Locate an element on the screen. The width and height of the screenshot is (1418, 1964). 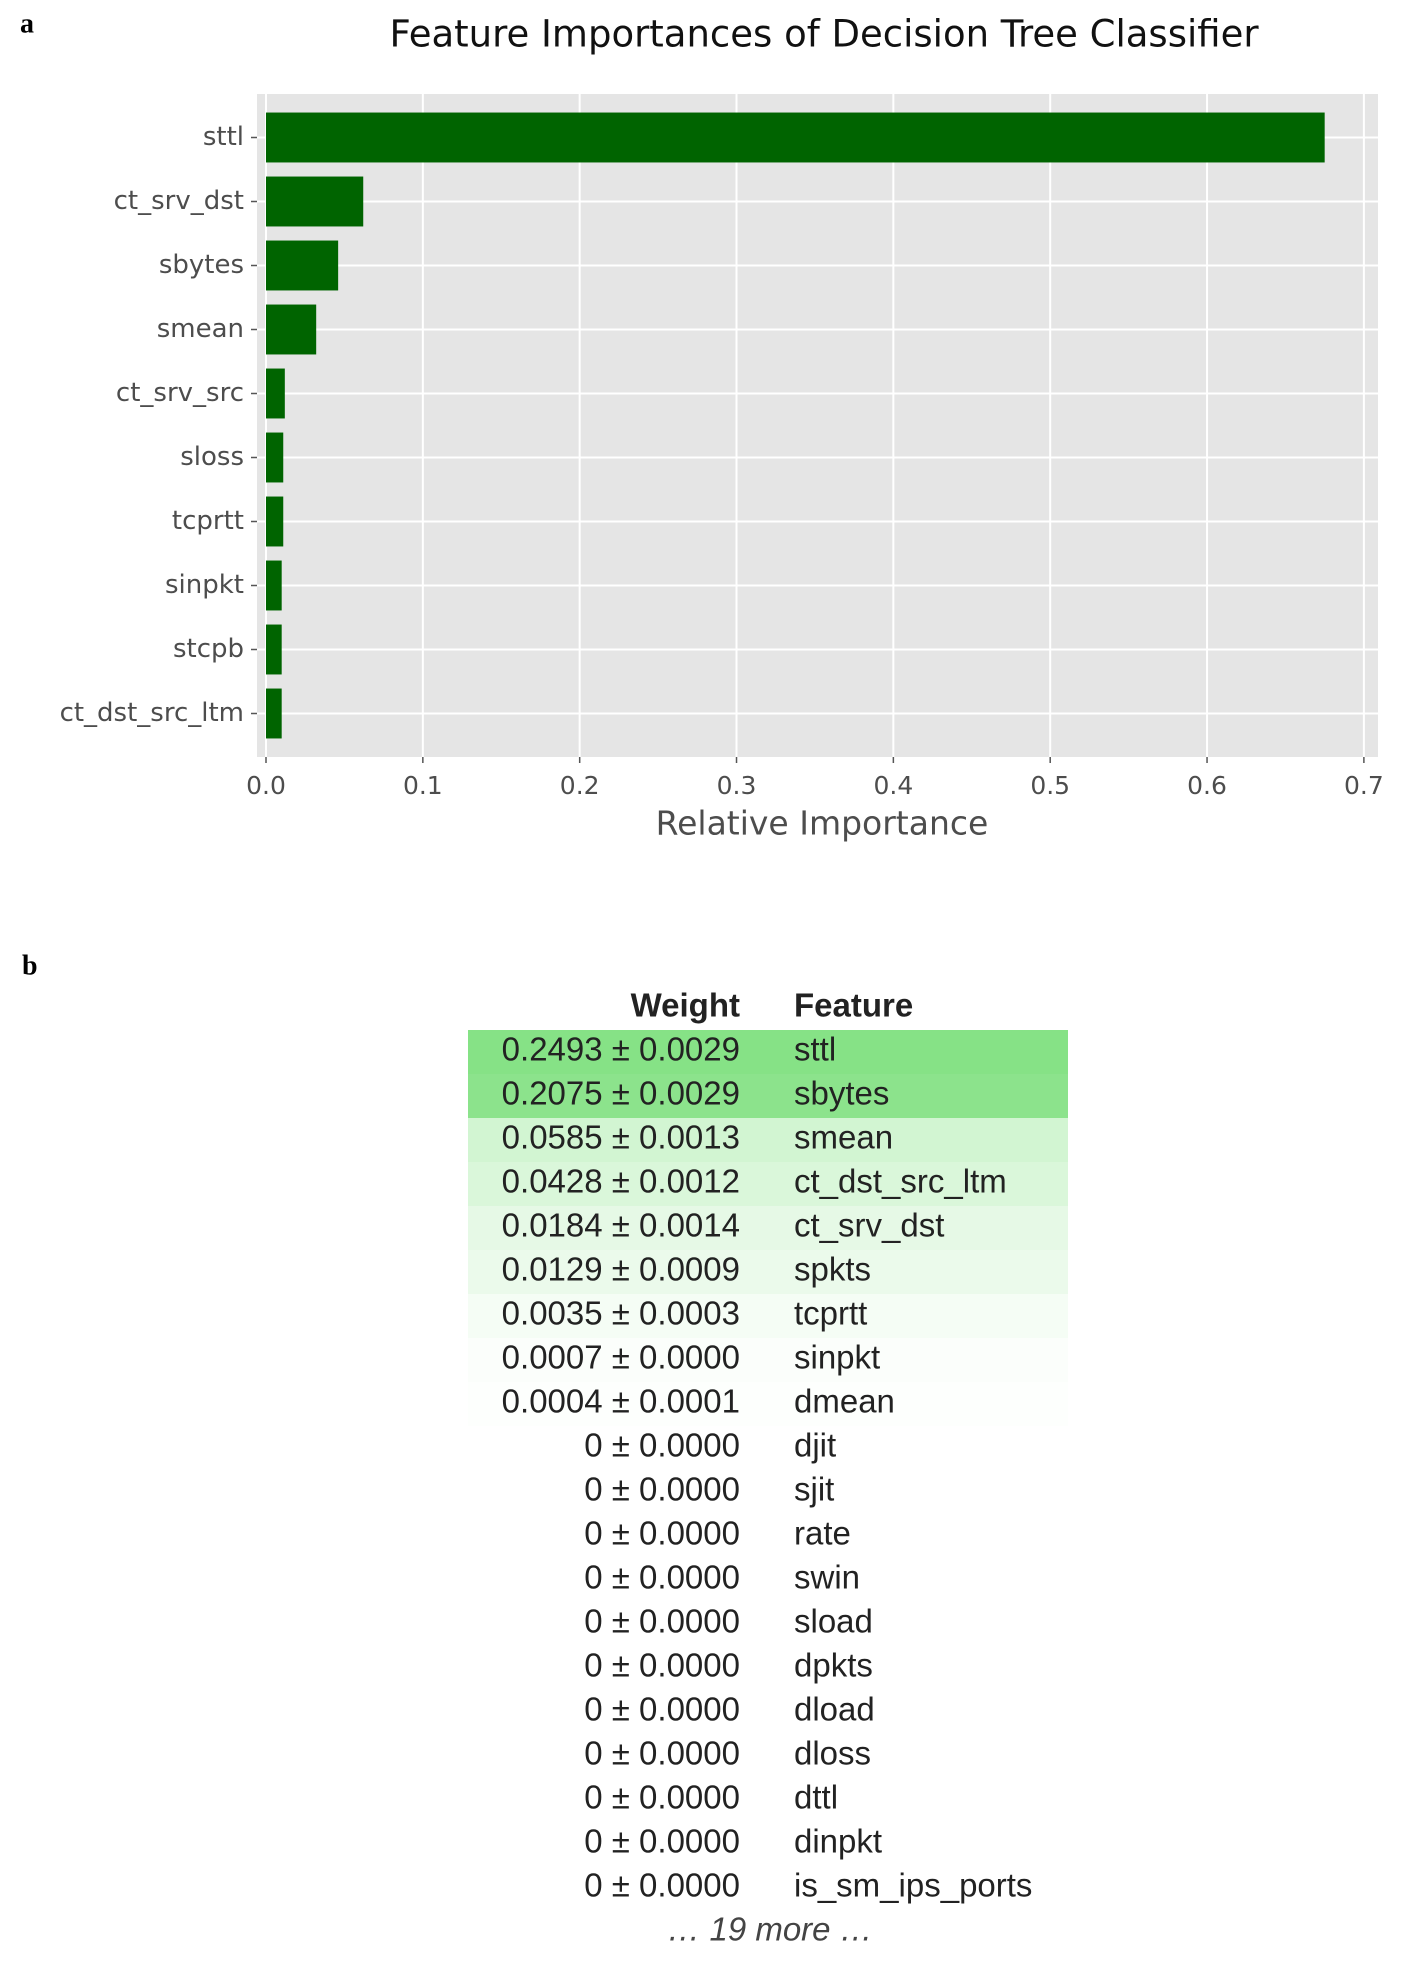
feature-cell: sttl is located at coordinates (815, 1049).